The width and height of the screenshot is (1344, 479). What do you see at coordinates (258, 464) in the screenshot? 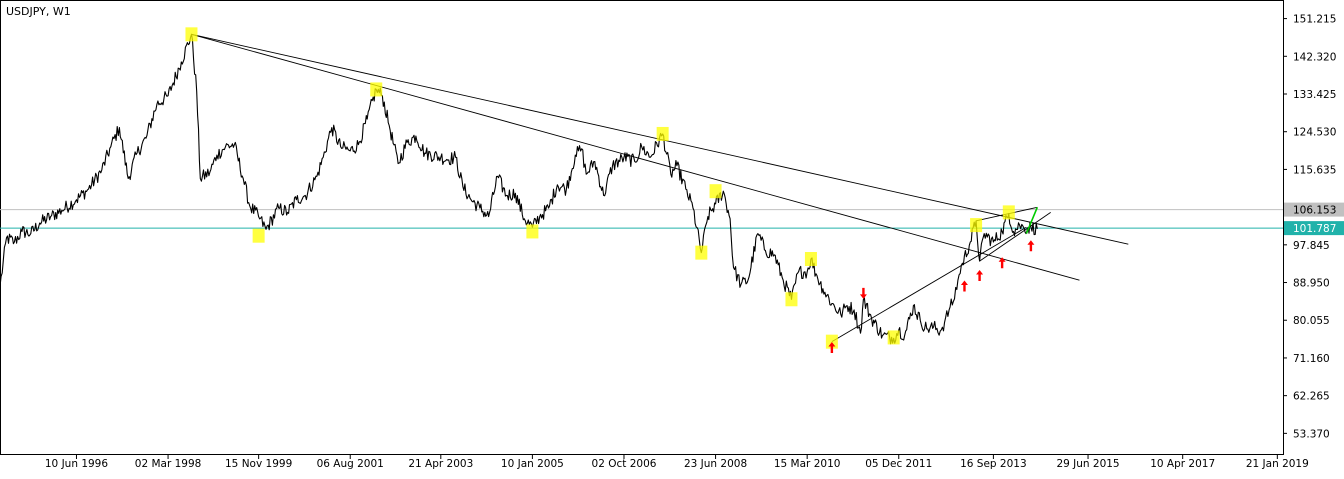
I see `x-tick-label: 15 Nov 1999` at bounding box center [258, 464].